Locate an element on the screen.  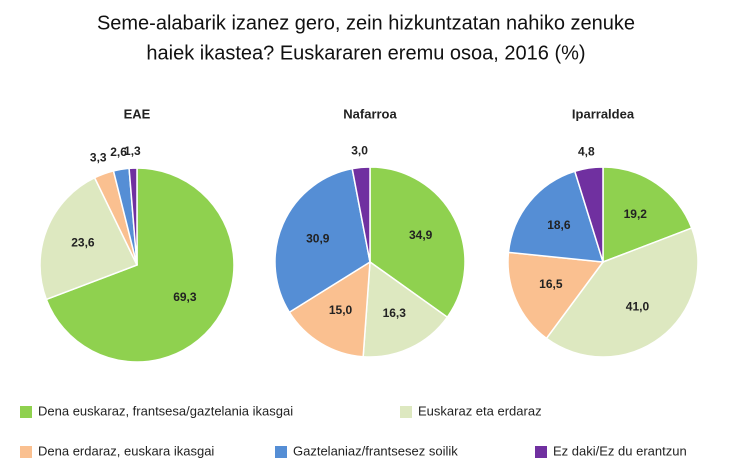
pie-title: Nafarroa is located at coordinates (370, 113).